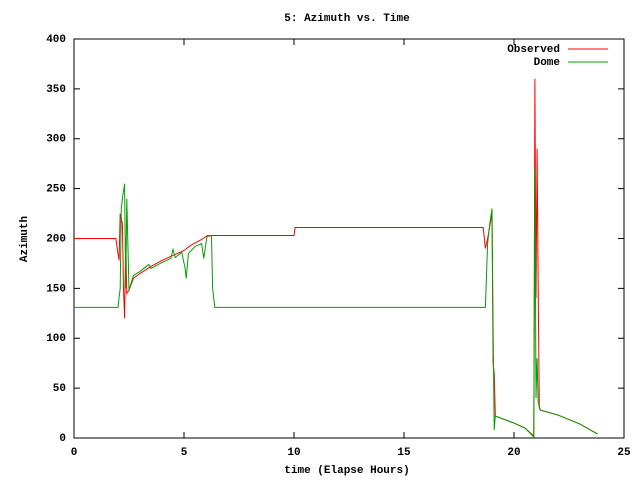 This screenshot has height=480, width=640. Describe the element at coordinates (56, 90) in the screenshot. I see `y-tick-label: 350` at that location.